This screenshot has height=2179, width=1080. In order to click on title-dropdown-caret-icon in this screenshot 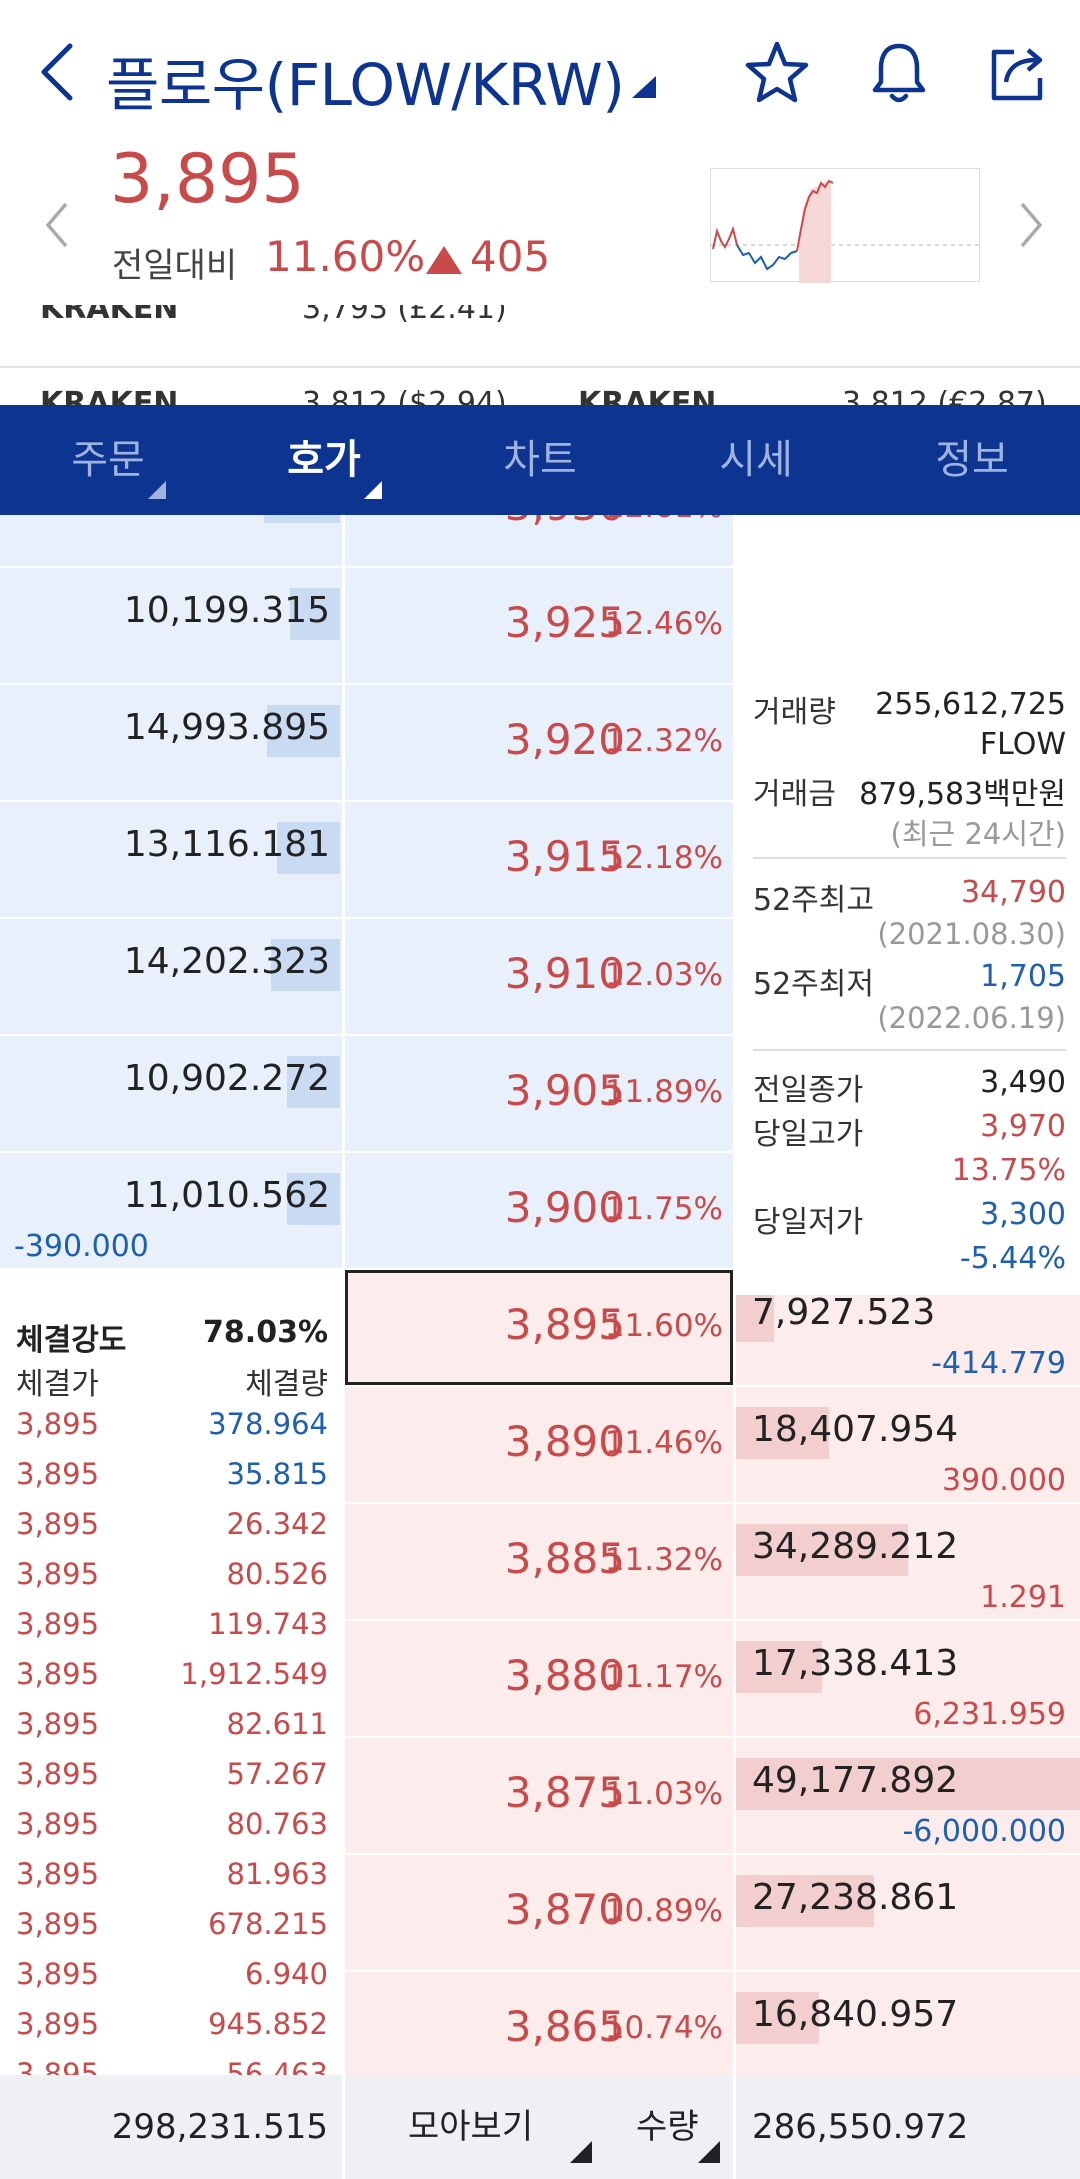, I will do `click(644, 87)`.